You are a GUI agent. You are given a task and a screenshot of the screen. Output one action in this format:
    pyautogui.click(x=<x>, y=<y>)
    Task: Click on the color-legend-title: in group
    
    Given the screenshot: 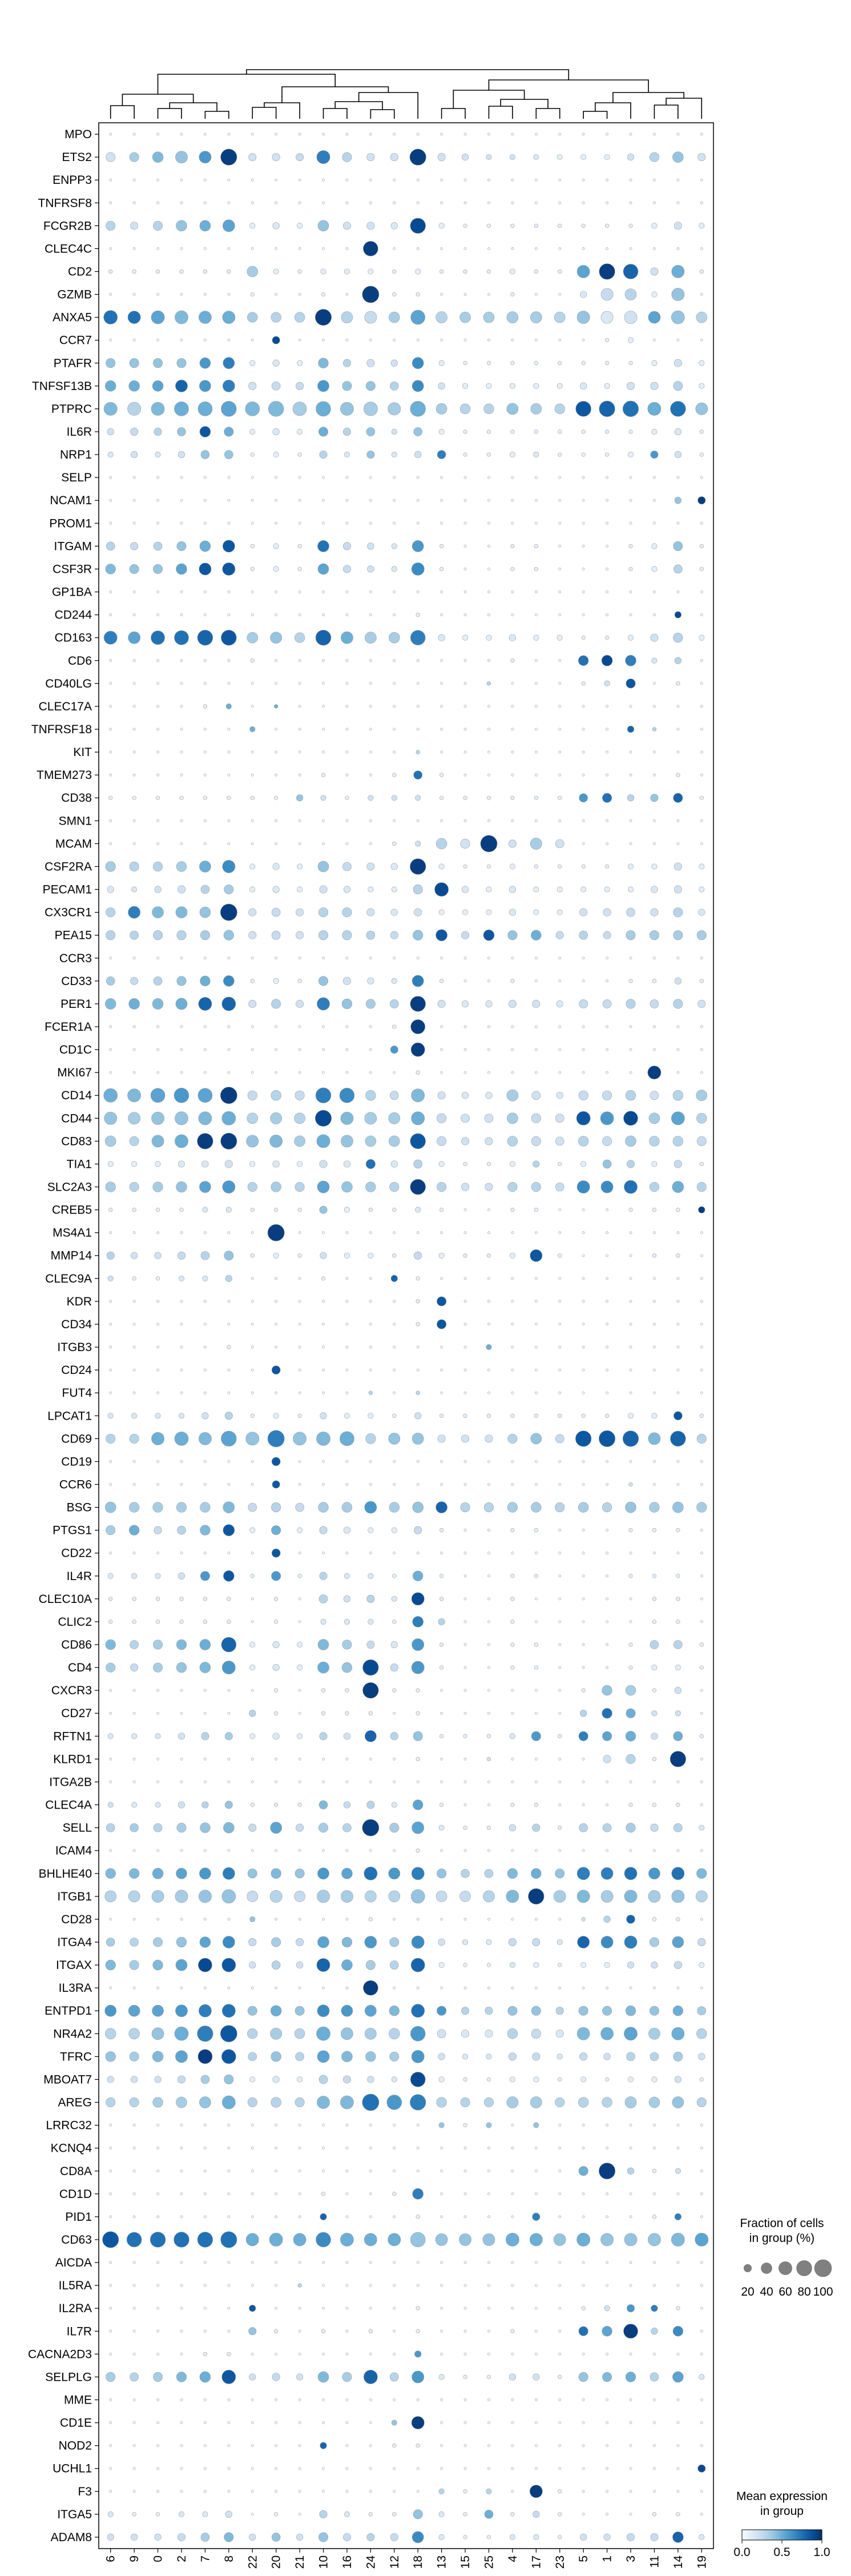 What is the action you would take?
    pyautogui.click(x=782, y=2511)
    